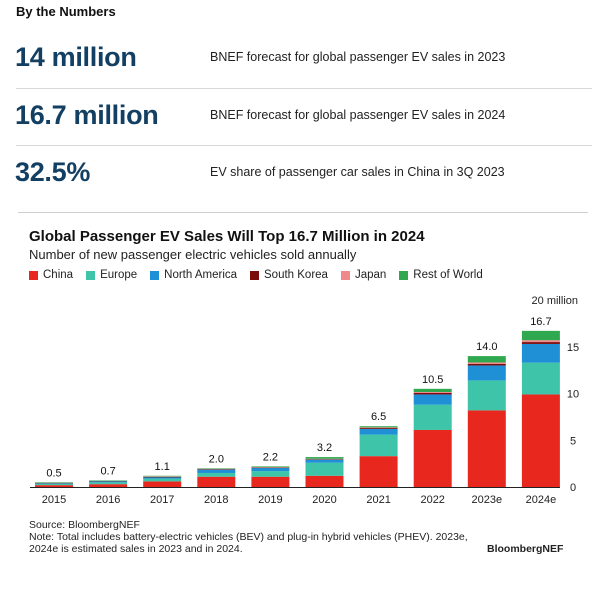 This screenshot has height=590, width=600. Describe the element at coordinates (487, 500) in the screenshot. I see `x-tick-label: 2023e` at that location.